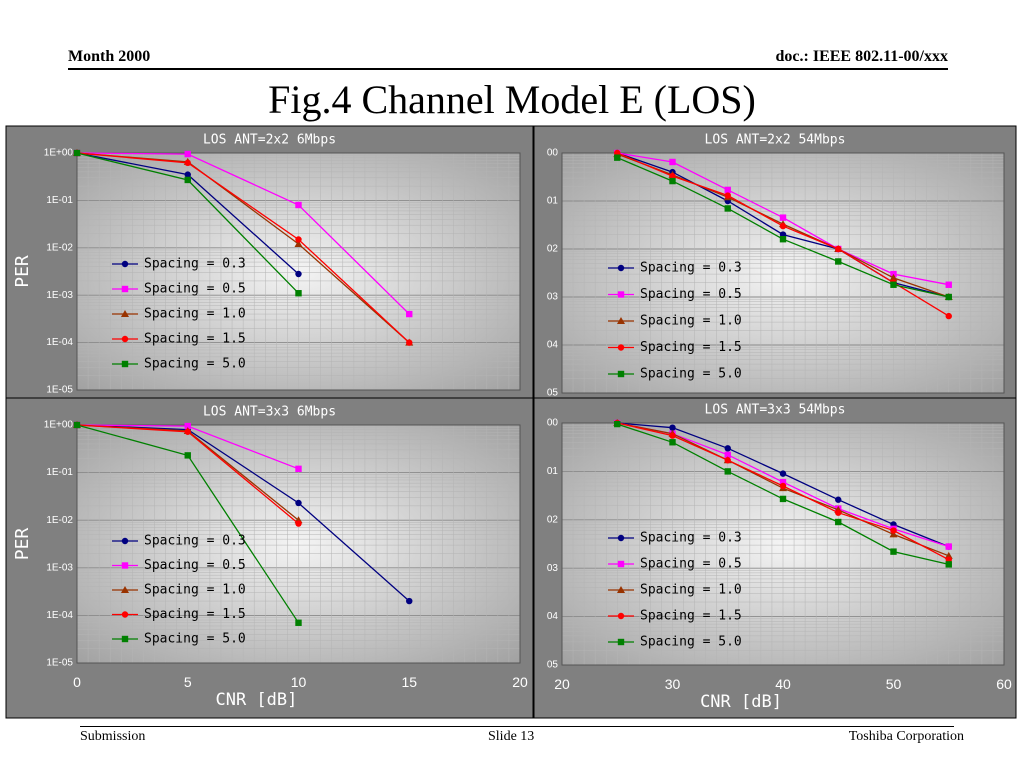 This screenshot has width=1024, height=768. Describe the element at coordinates (256, 700) in the screenshot. I see `x-axis-label: CNR [dB]` at that location.